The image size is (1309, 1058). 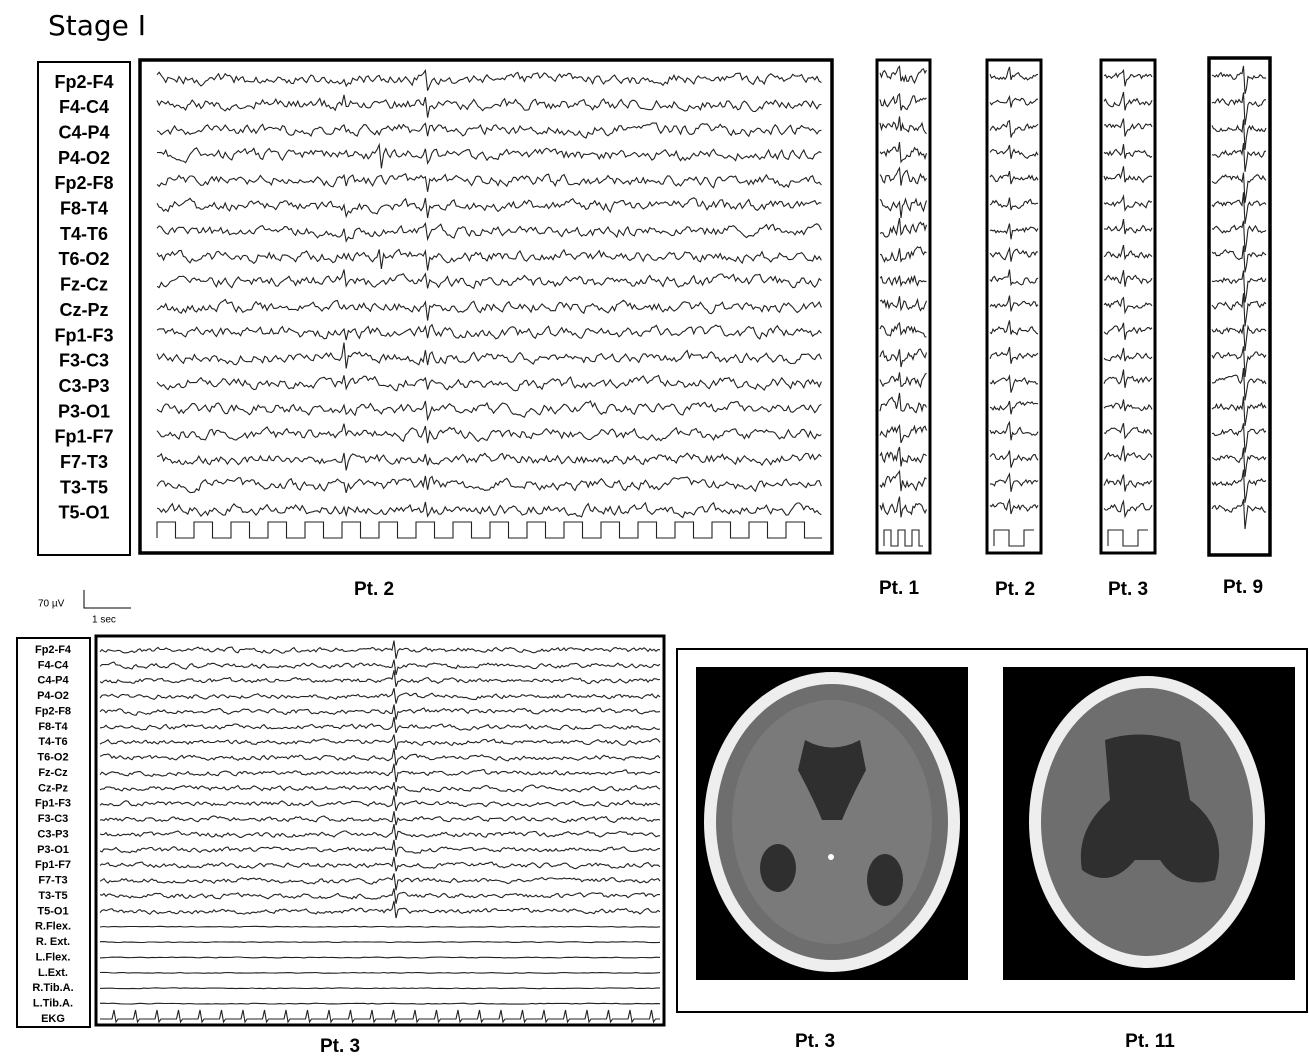 What do you see at coordinates (53, 650) in the screenshot?
I see `channel-label: Fp2-F4` at bounding box center [53, 650].